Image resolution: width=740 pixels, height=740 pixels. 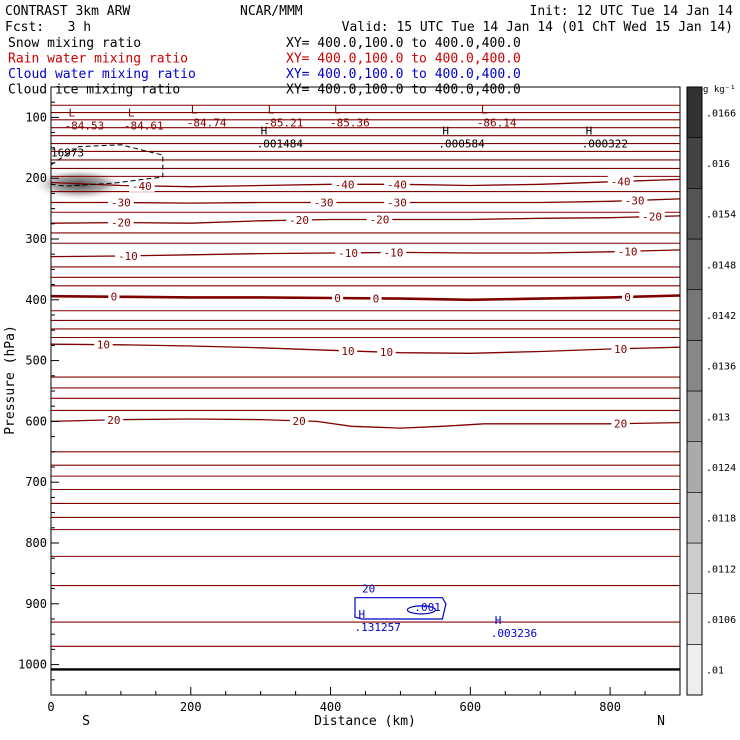 What do you see at coordinates (284, 122) in the screenshot?
I see `extremum-value: -85.21` at bounding box center [284, 122].